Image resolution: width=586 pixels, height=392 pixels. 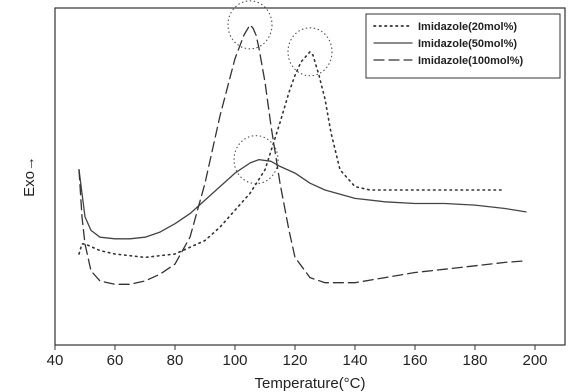 I want to click on x-axis-label: Temperature(°C), so click(x=309, y=383).